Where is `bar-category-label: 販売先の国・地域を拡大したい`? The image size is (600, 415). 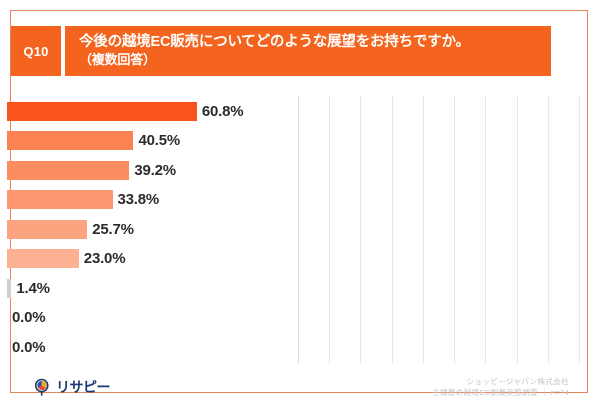
bar-category-label: 販売先の国・地域を拡大したい is located at coordinates (3, 170).